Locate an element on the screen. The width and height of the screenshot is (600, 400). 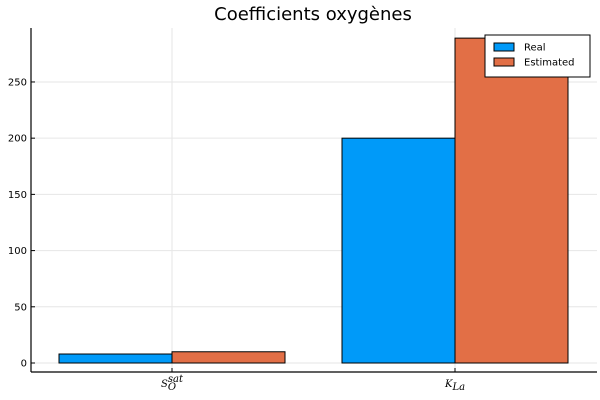
y-axis-ticks: 0 50 100 150 200 250 is located at coordinates (21, 223).